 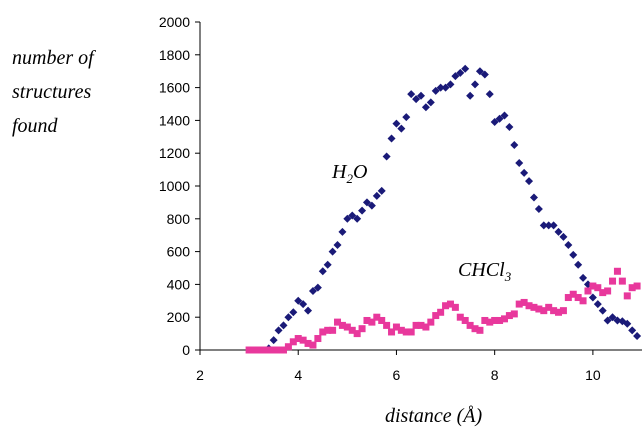 What do you see at coordinates (179, 284) in the screenshot?
I see `y-tick-label: 400` at bounding box center [179, 284].